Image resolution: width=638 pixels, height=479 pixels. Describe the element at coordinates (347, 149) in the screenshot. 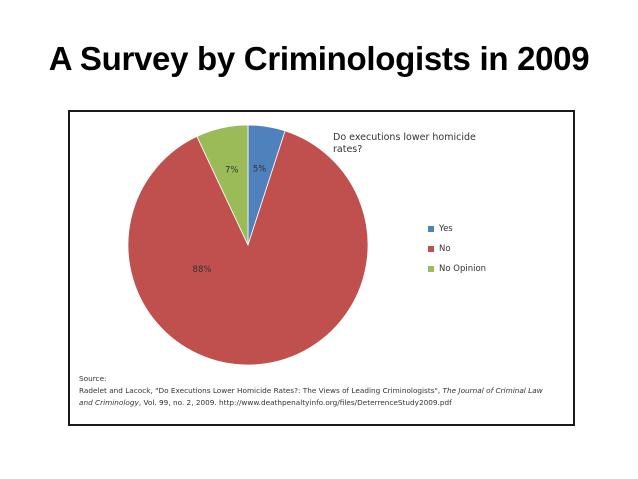

I see `chart-title-line2: rates?` at that location.